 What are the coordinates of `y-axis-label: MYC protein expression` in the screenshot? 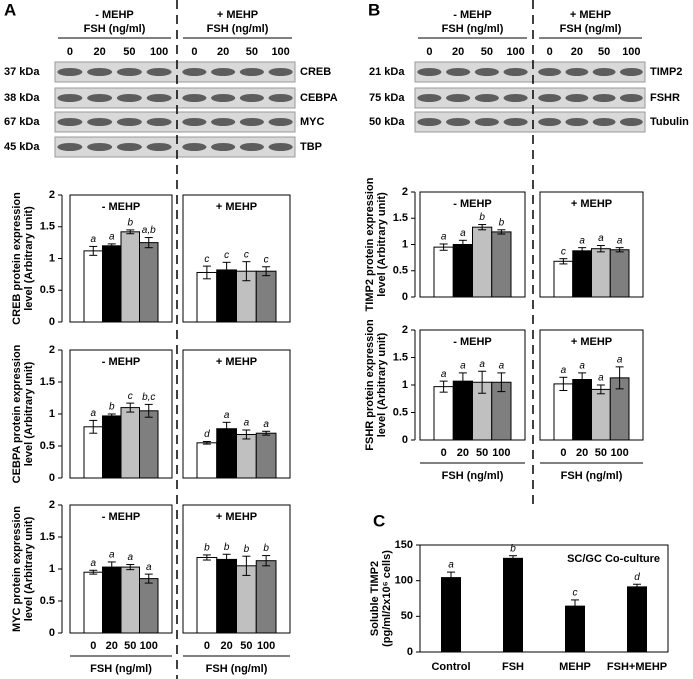 It's located at (17, 569).